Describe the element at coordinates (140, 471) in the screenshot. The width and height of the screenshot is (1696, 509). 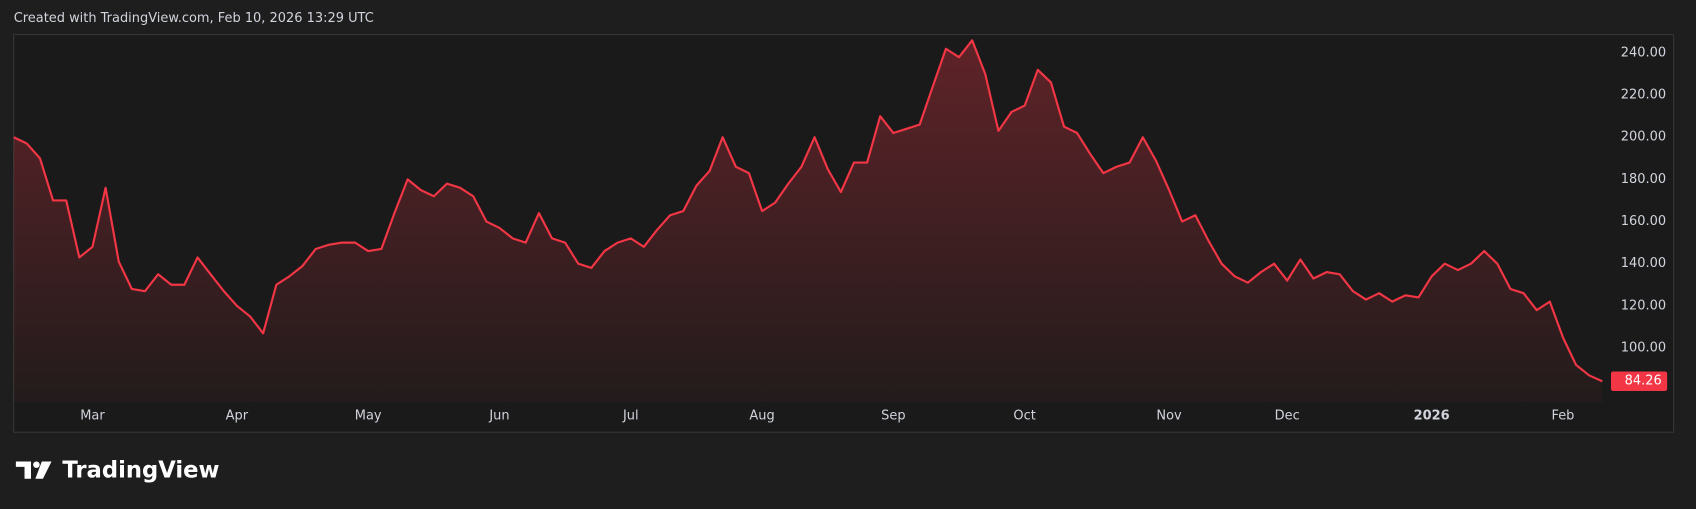
I see `brand: TradingView` at that location.